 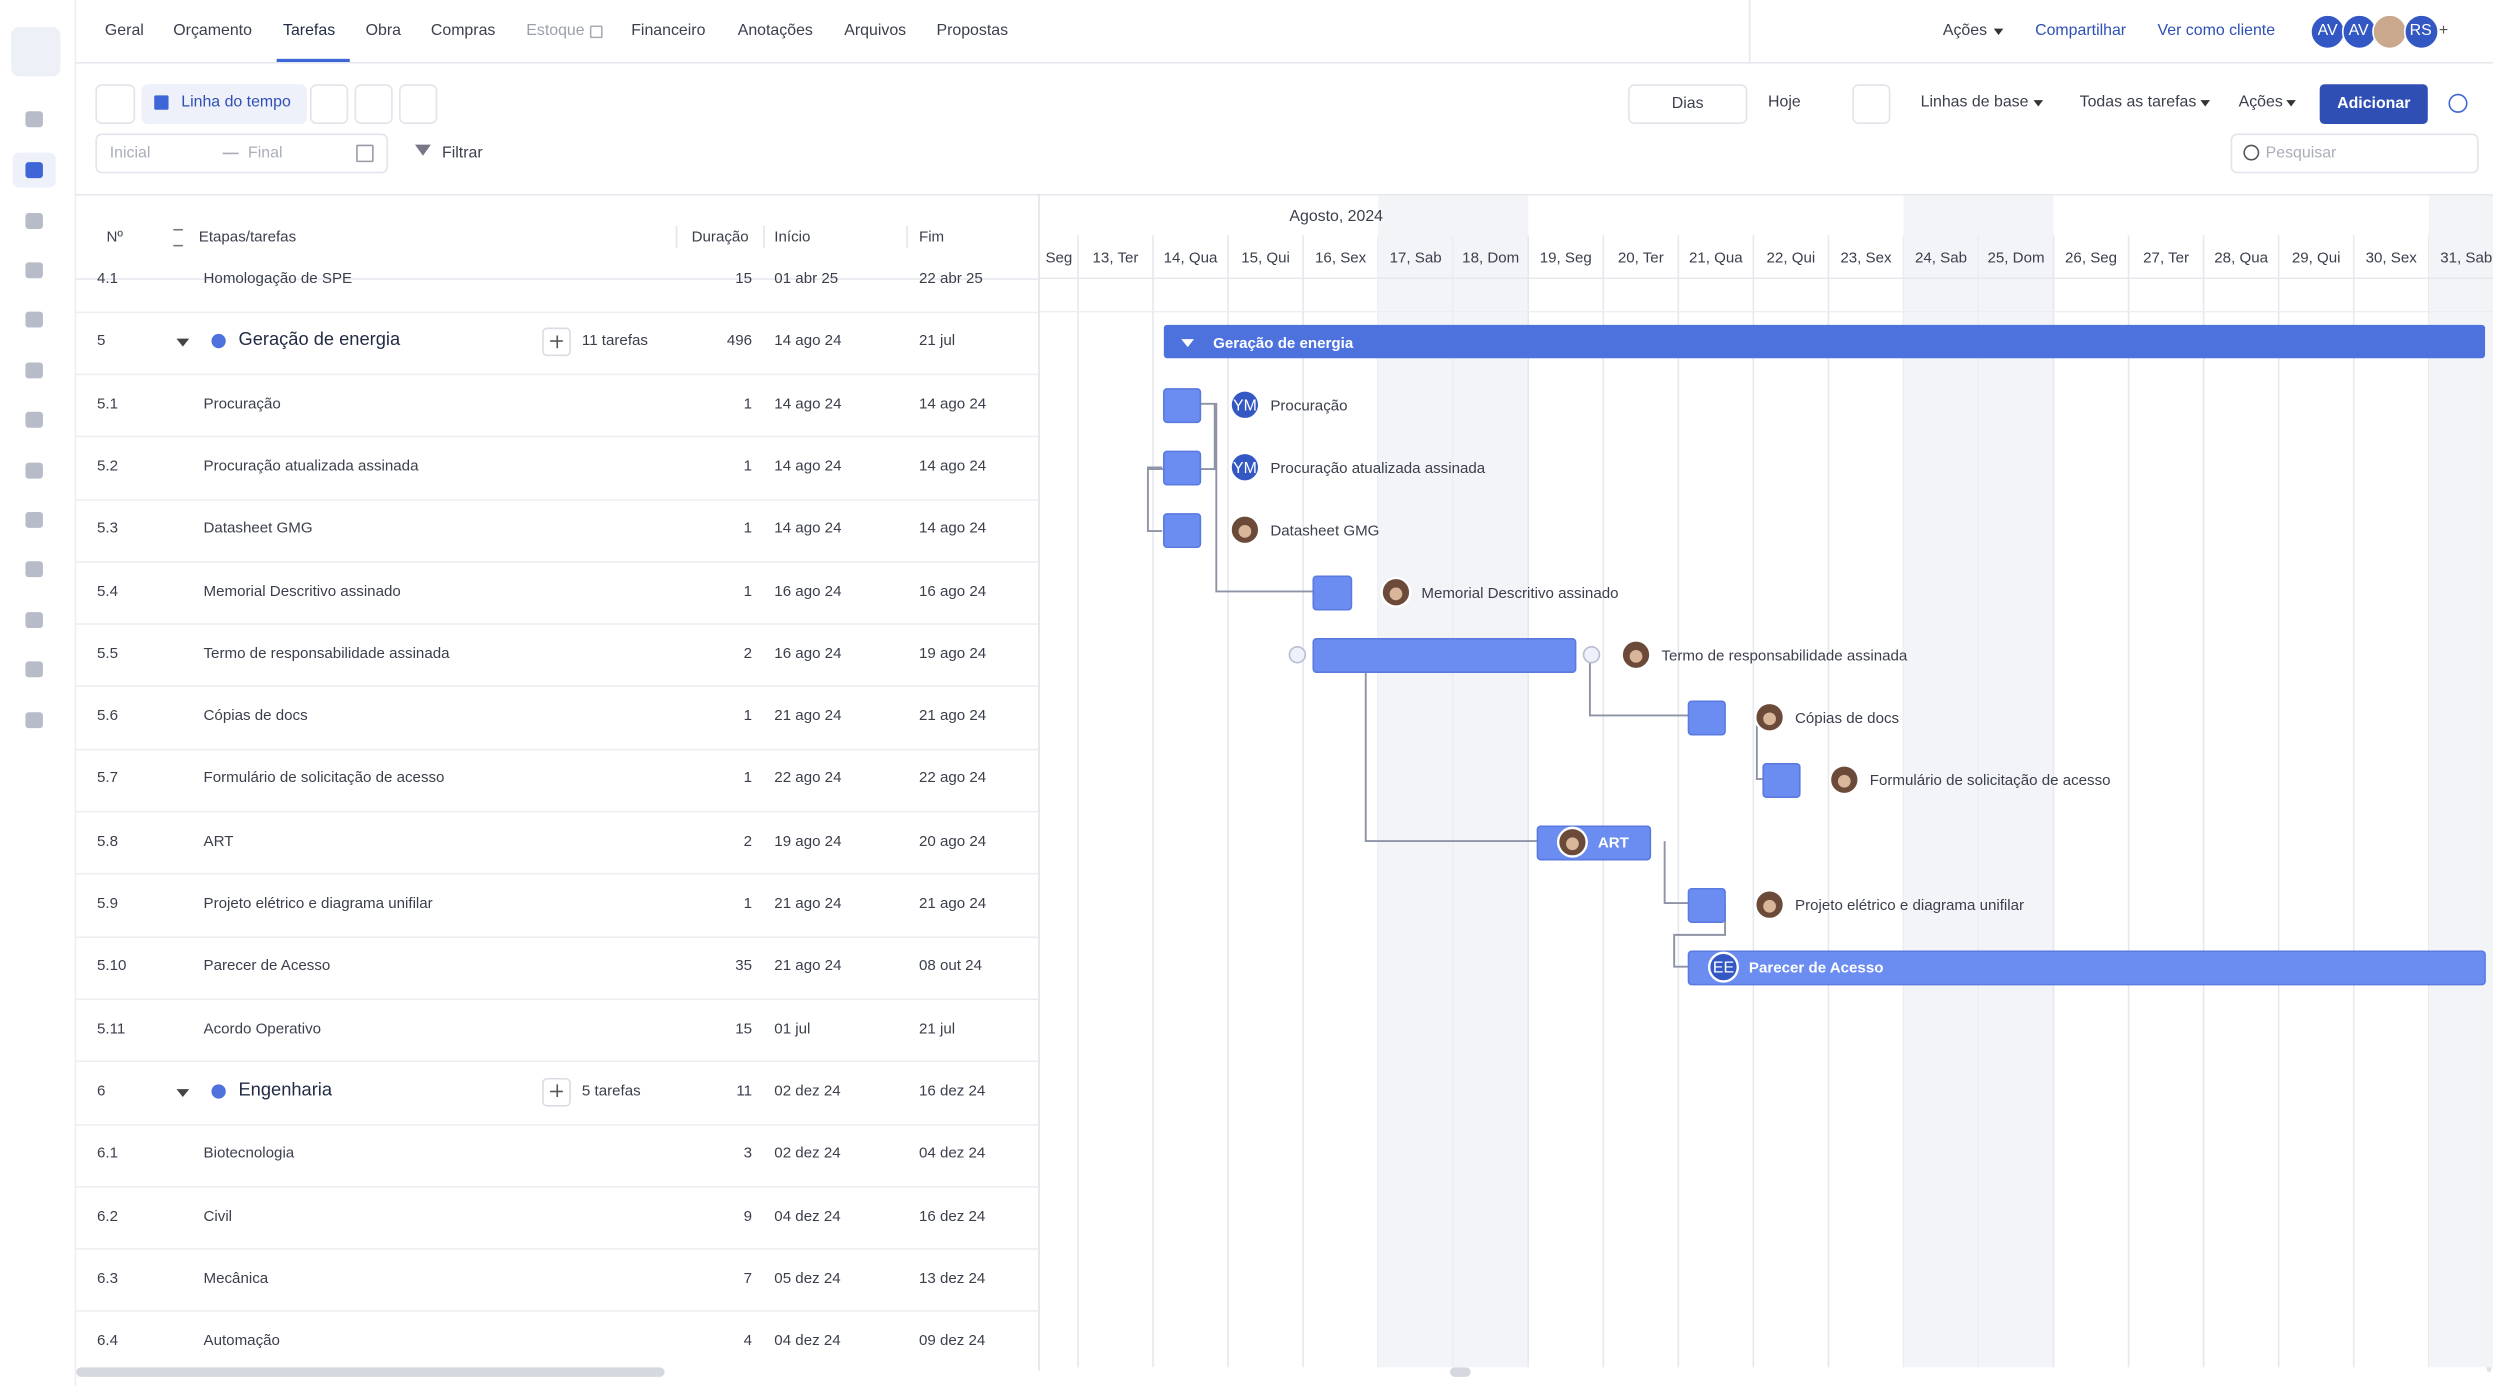 I want to click on task-name: Parecer de Acesso, so click(x=267, y=966).